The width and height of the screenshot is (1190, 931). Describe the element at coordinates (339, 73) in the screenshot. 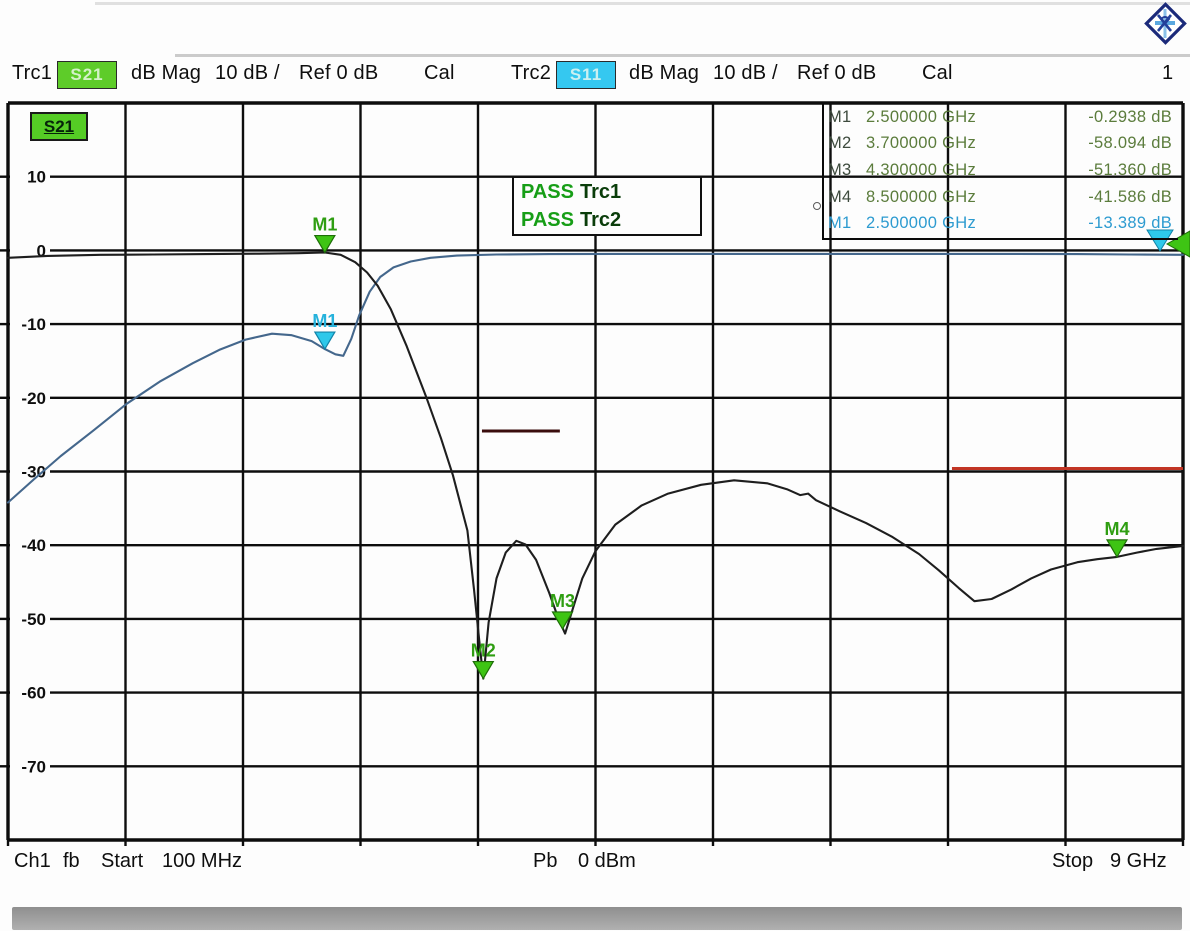

I see `trc1-ref: Ref 0 dB` at that location.